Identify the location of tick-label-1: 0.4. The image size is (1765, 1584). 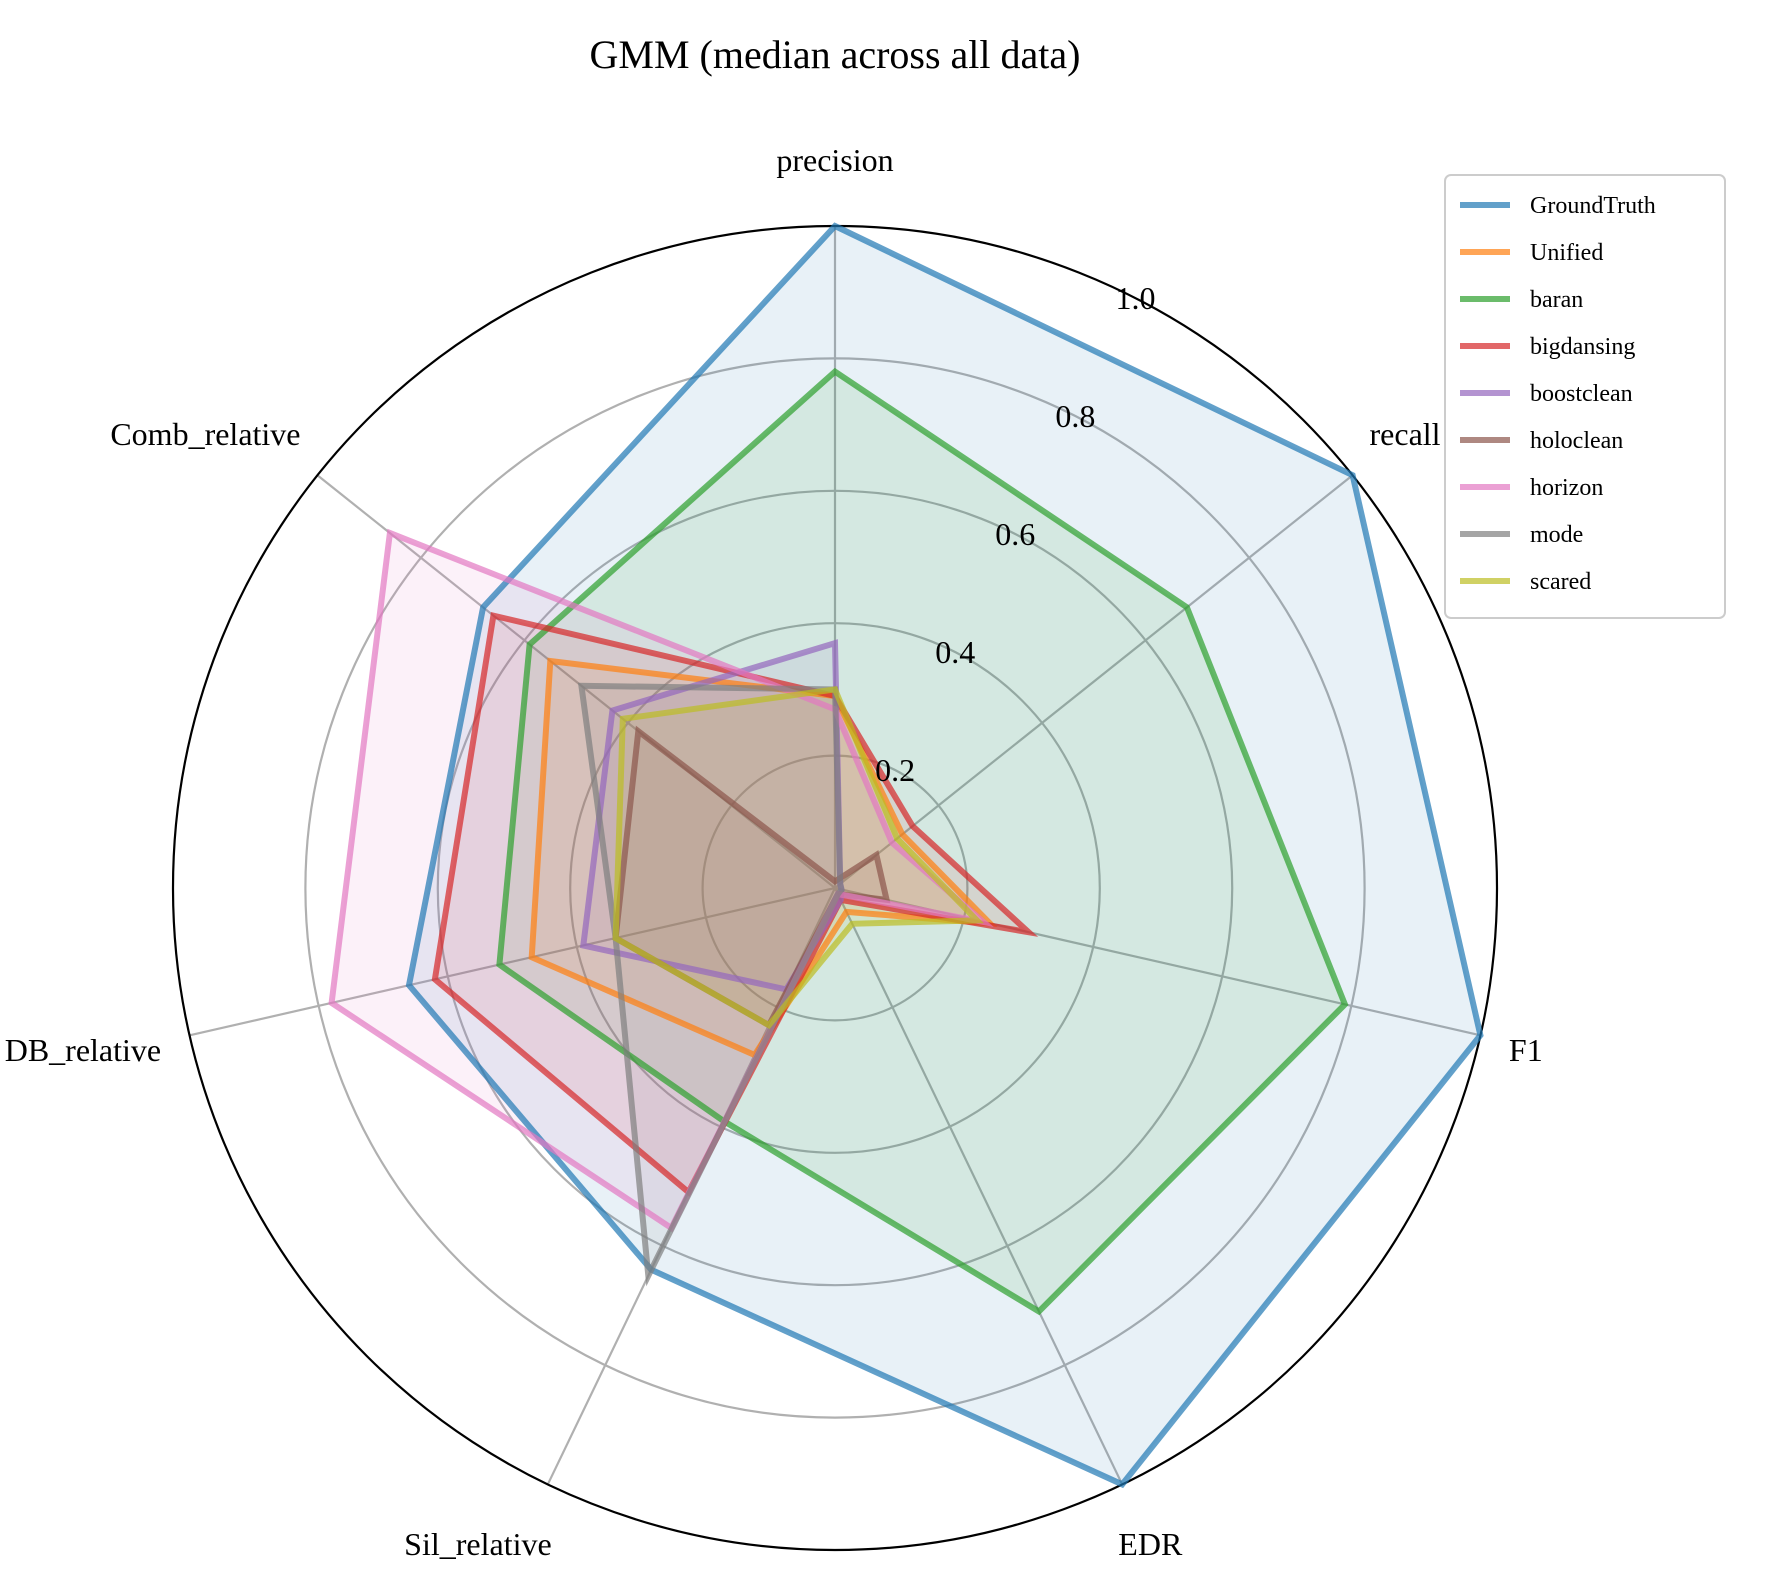
(955, 652).